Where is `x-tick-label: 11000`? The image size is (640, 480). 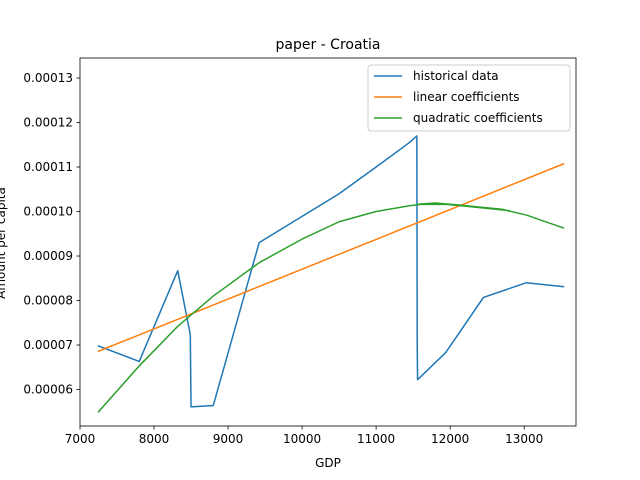
x-tick-label: 11000 is located at coordinates (376, 439).